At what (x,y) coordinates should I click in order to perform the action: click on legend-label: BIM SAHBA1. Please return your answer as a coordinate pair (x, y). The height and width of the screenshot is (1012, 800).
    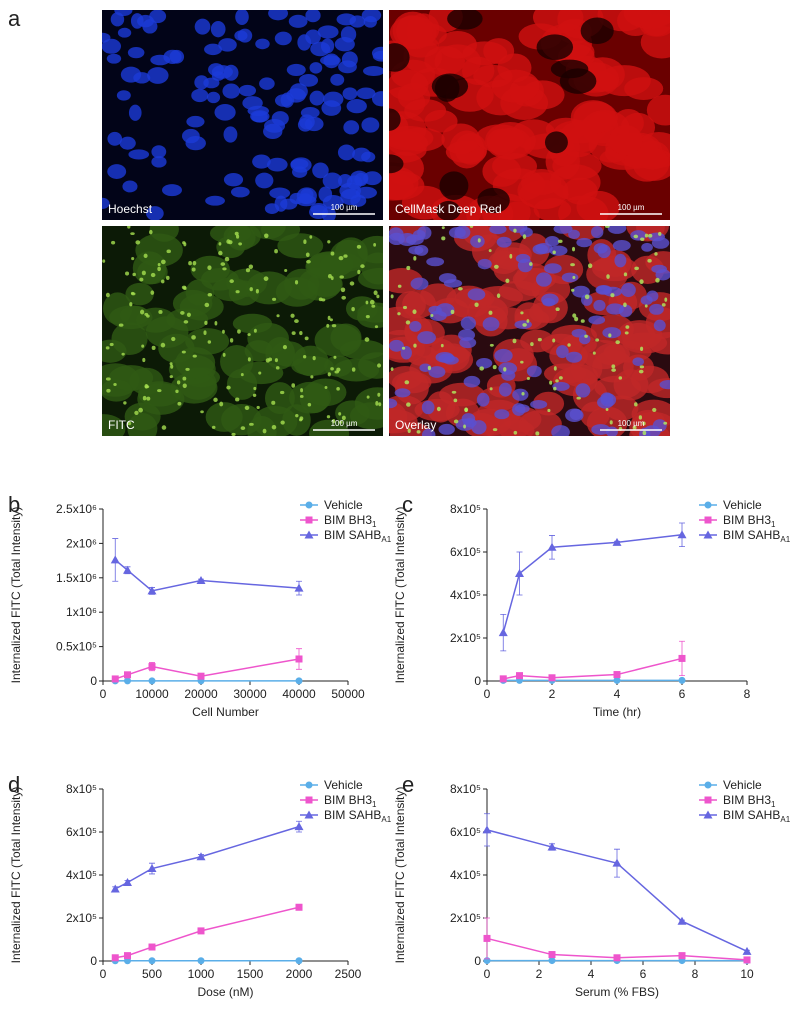
    Looking at the image, I should click on (757, 536).